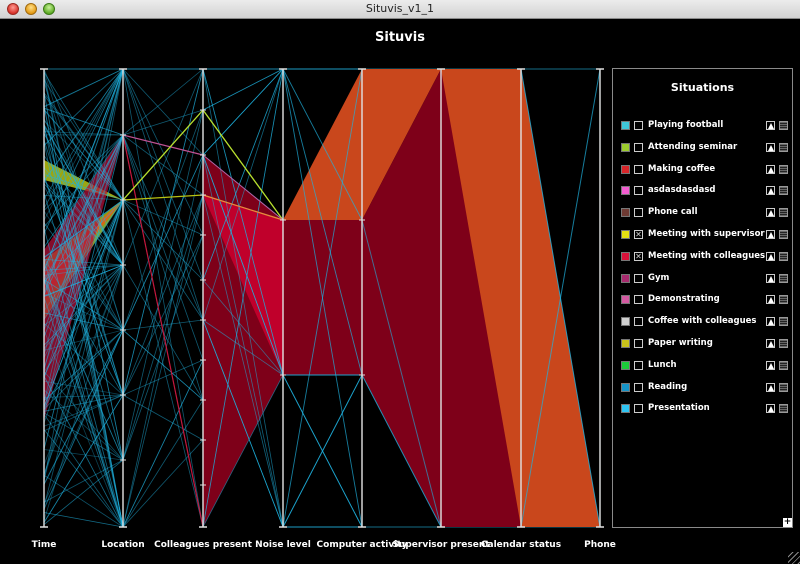  What do you see at coordinates (283, 545) in the screenshot?
I see `axis-label: Noise level` at bounding box center [283, 545].